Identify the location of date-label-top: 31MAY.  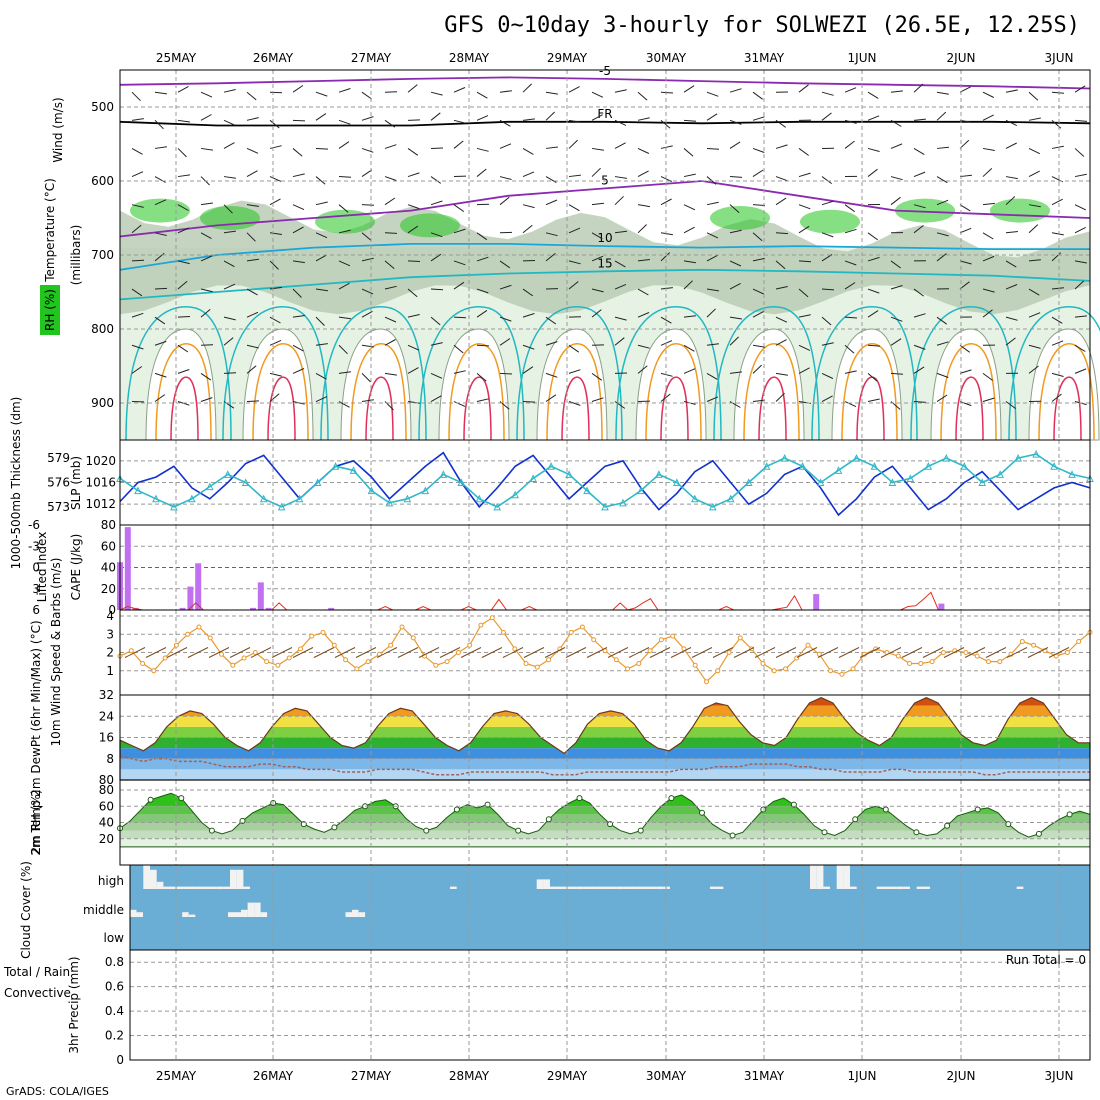
(764, 58).